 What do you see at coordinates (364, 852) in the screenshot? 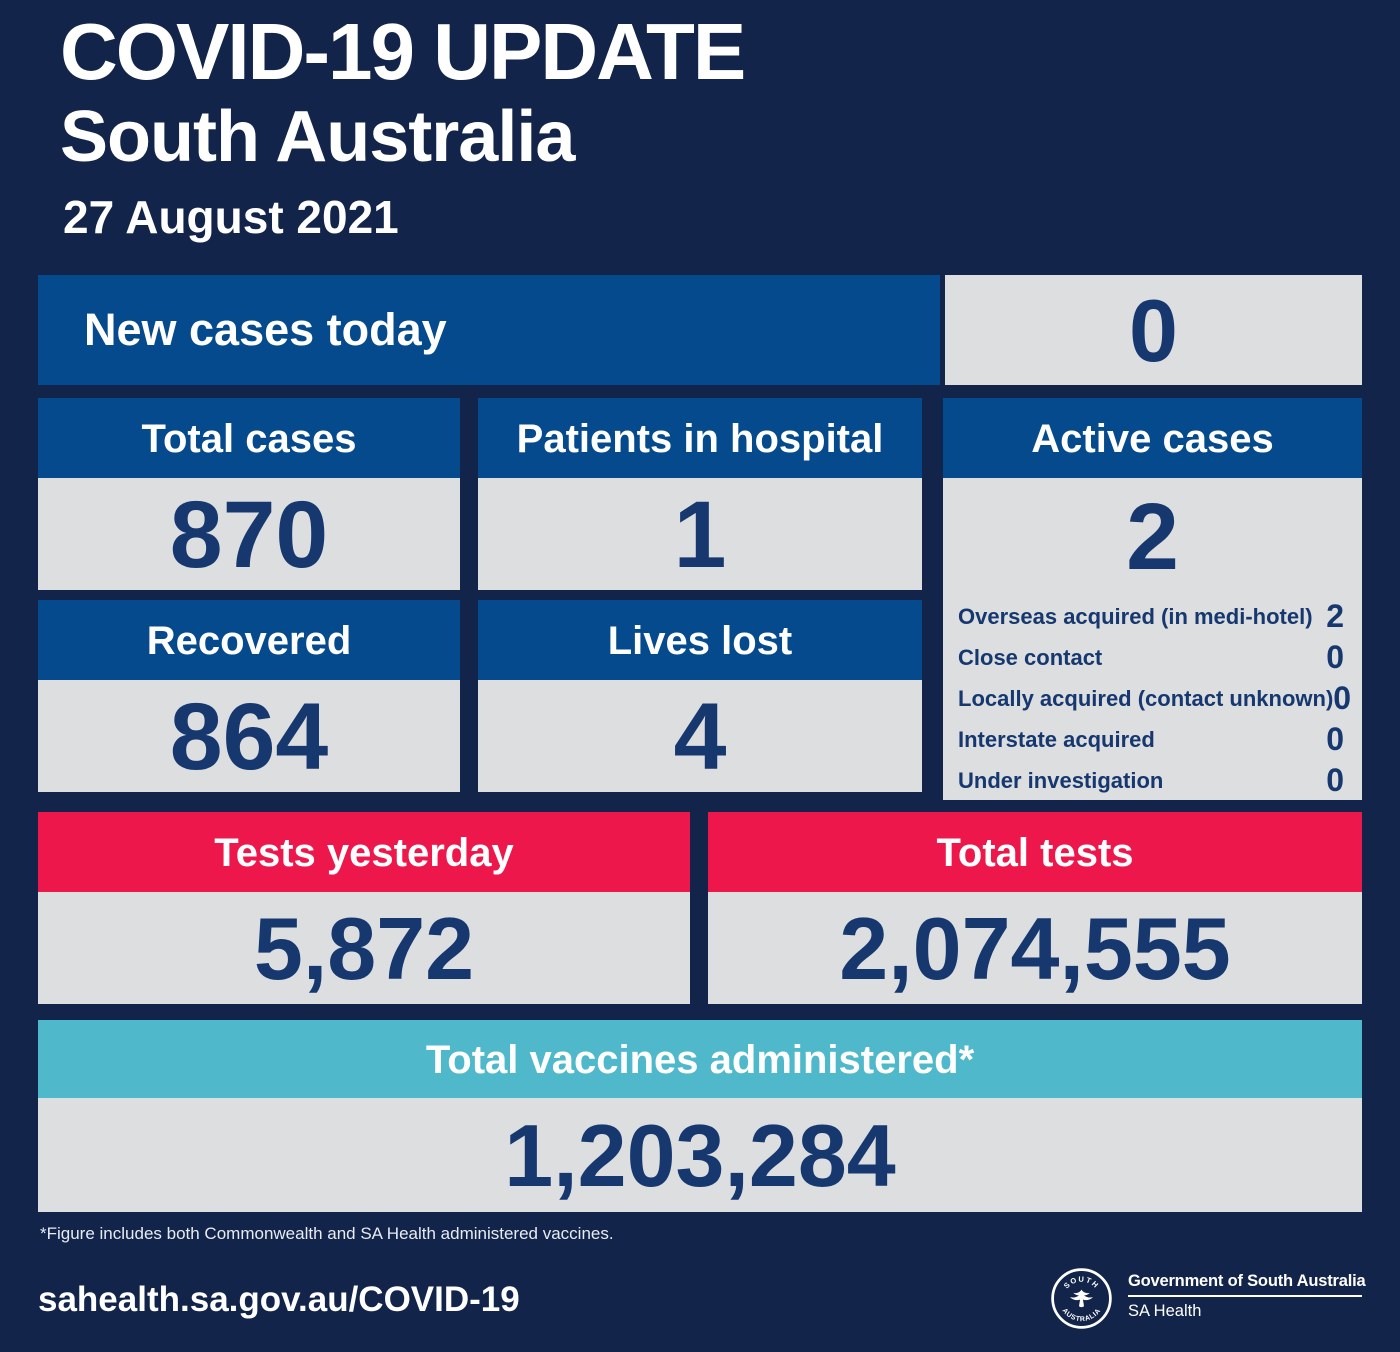
I see `tests-yesterday-header: Tests yesterday` at bounding box center [364, 852].